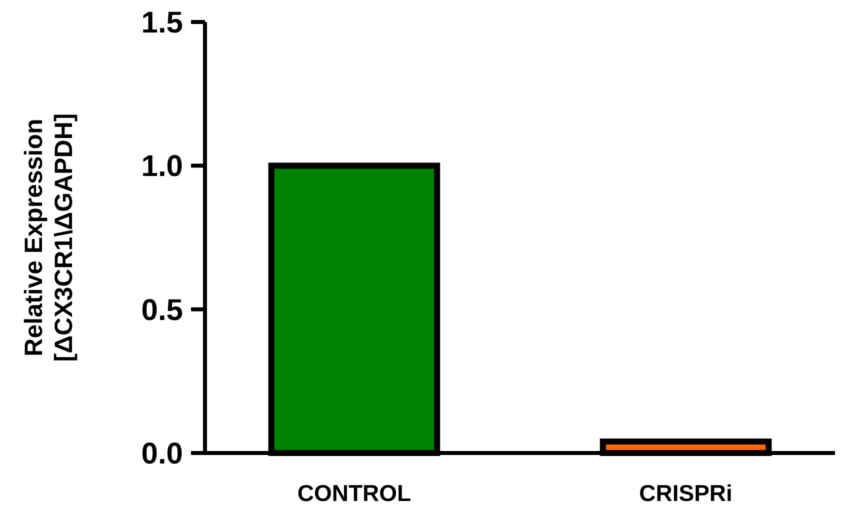 The height and width of the screenshot is (519, 842). I want to click on x-tick-label: CONTROL, so click(354, 493).